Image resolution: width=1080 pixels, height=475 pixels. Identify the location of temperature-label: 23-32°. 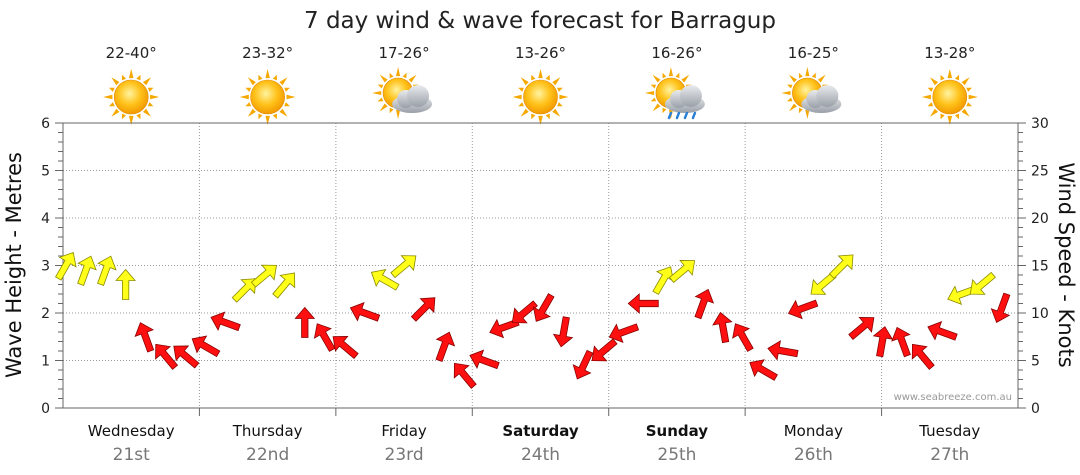
(267, 53).